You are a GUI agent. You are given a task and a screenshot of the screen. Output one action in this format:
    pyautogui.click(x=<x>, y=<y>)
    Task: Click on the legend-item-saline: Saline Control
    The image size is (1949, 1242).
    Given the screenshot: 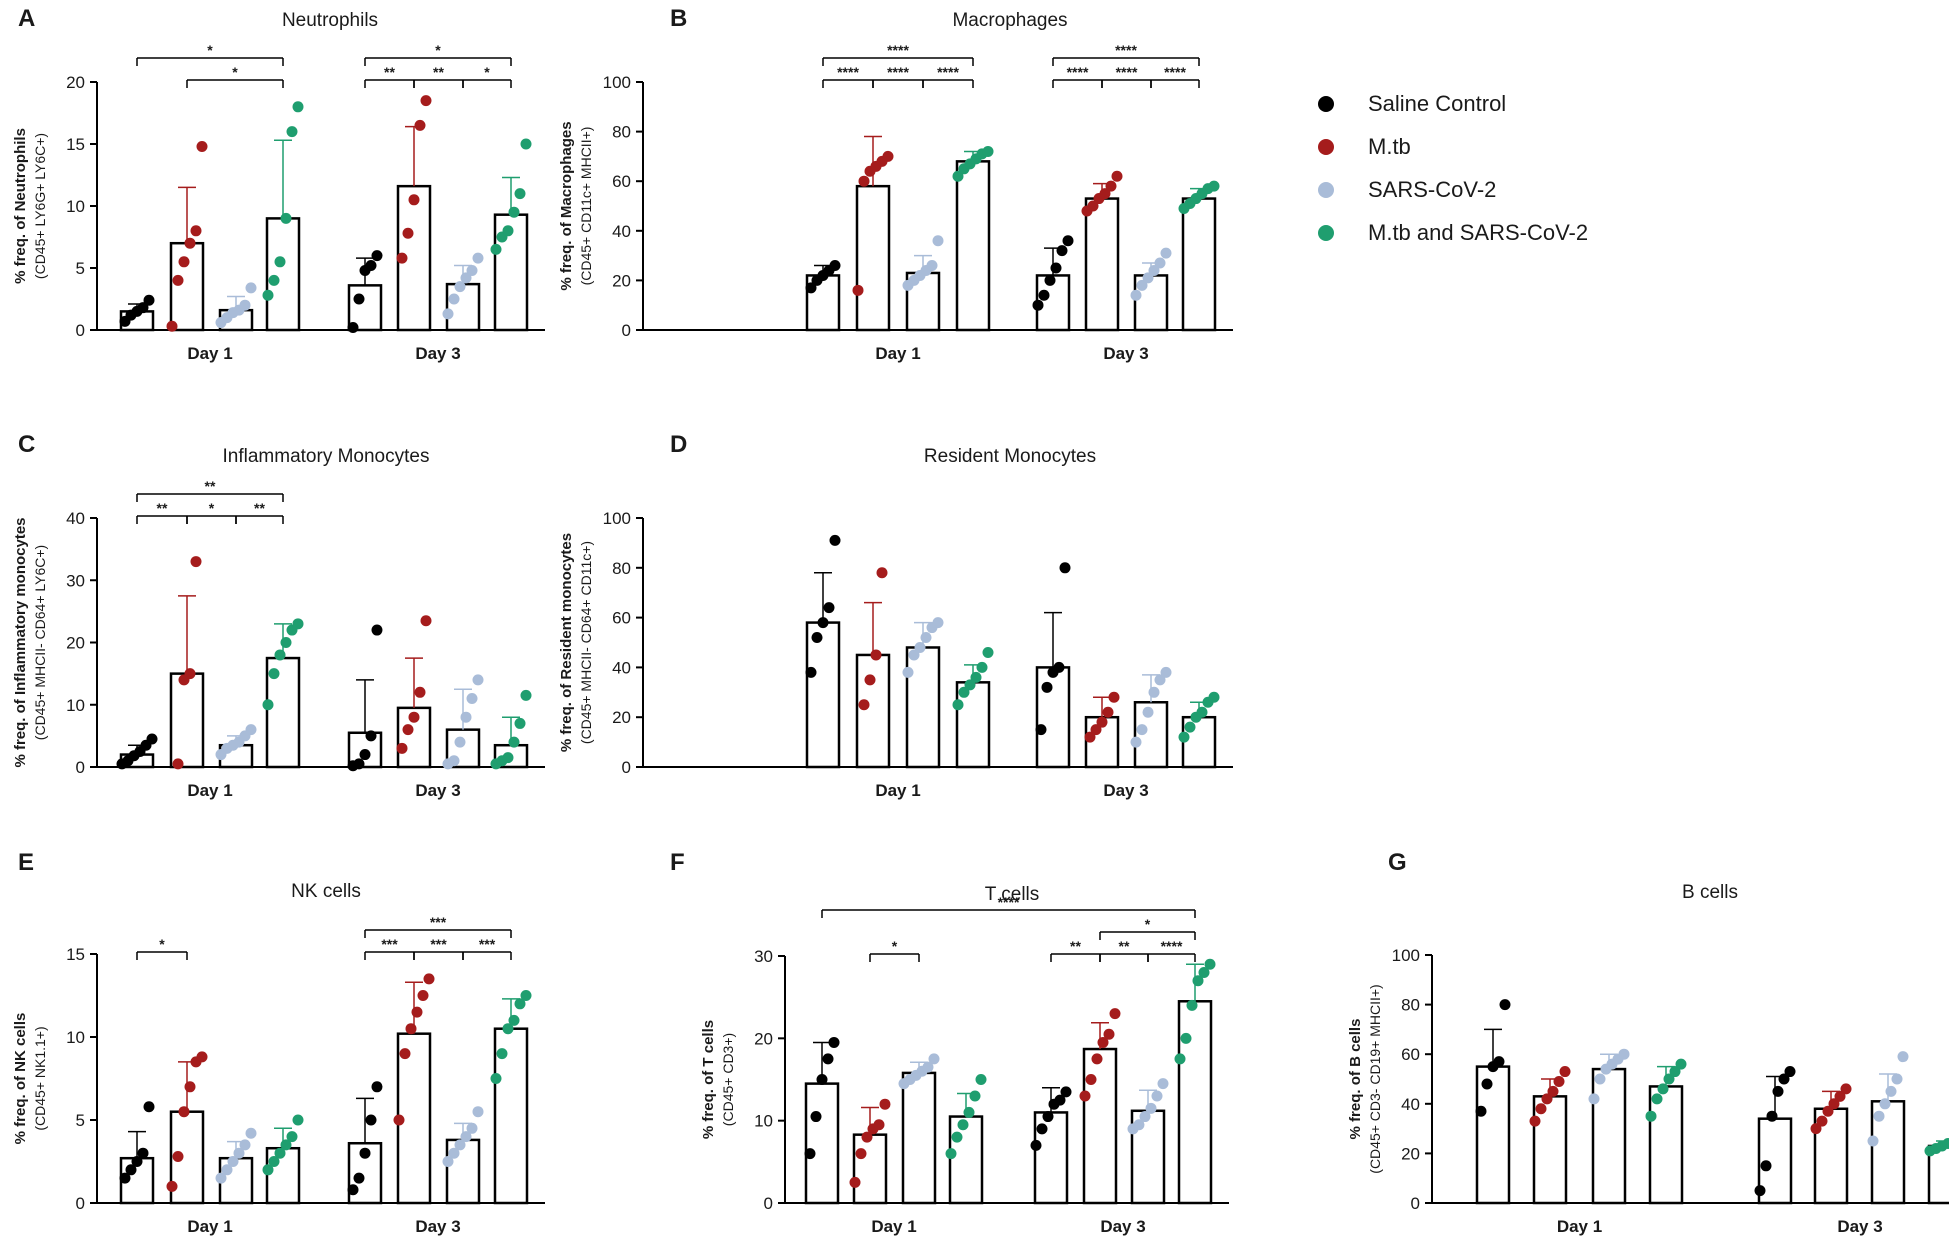 What is the action you would take?
    pyautogui.click(x=1453, y=103)
    